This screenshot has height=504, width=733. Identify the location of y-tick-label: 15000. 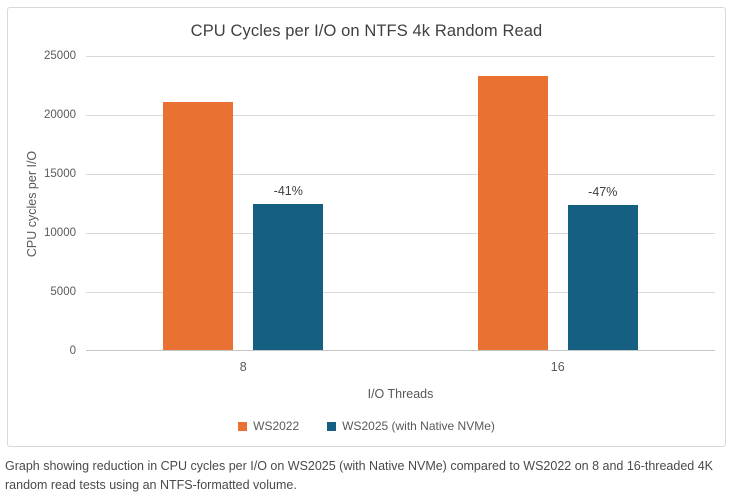
(60, 174).